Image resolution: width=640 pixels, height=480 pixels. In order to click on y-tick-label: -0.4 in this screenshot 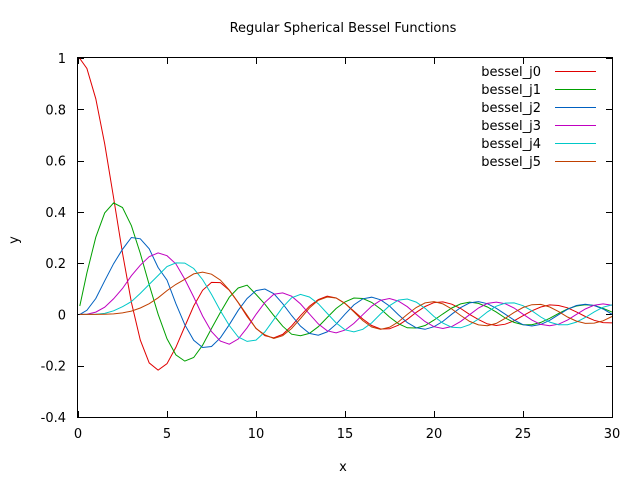, I will do `click(53, 418)`.